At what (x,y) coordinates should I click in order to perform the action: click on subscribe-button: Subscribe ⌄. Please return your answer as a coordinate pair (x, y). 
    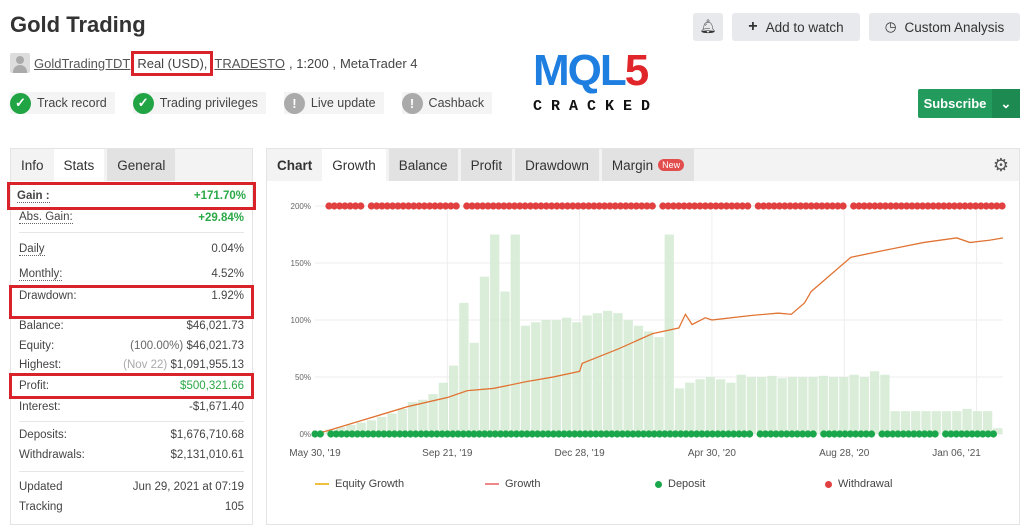
    Looking at the image, I should click on (969, 103).